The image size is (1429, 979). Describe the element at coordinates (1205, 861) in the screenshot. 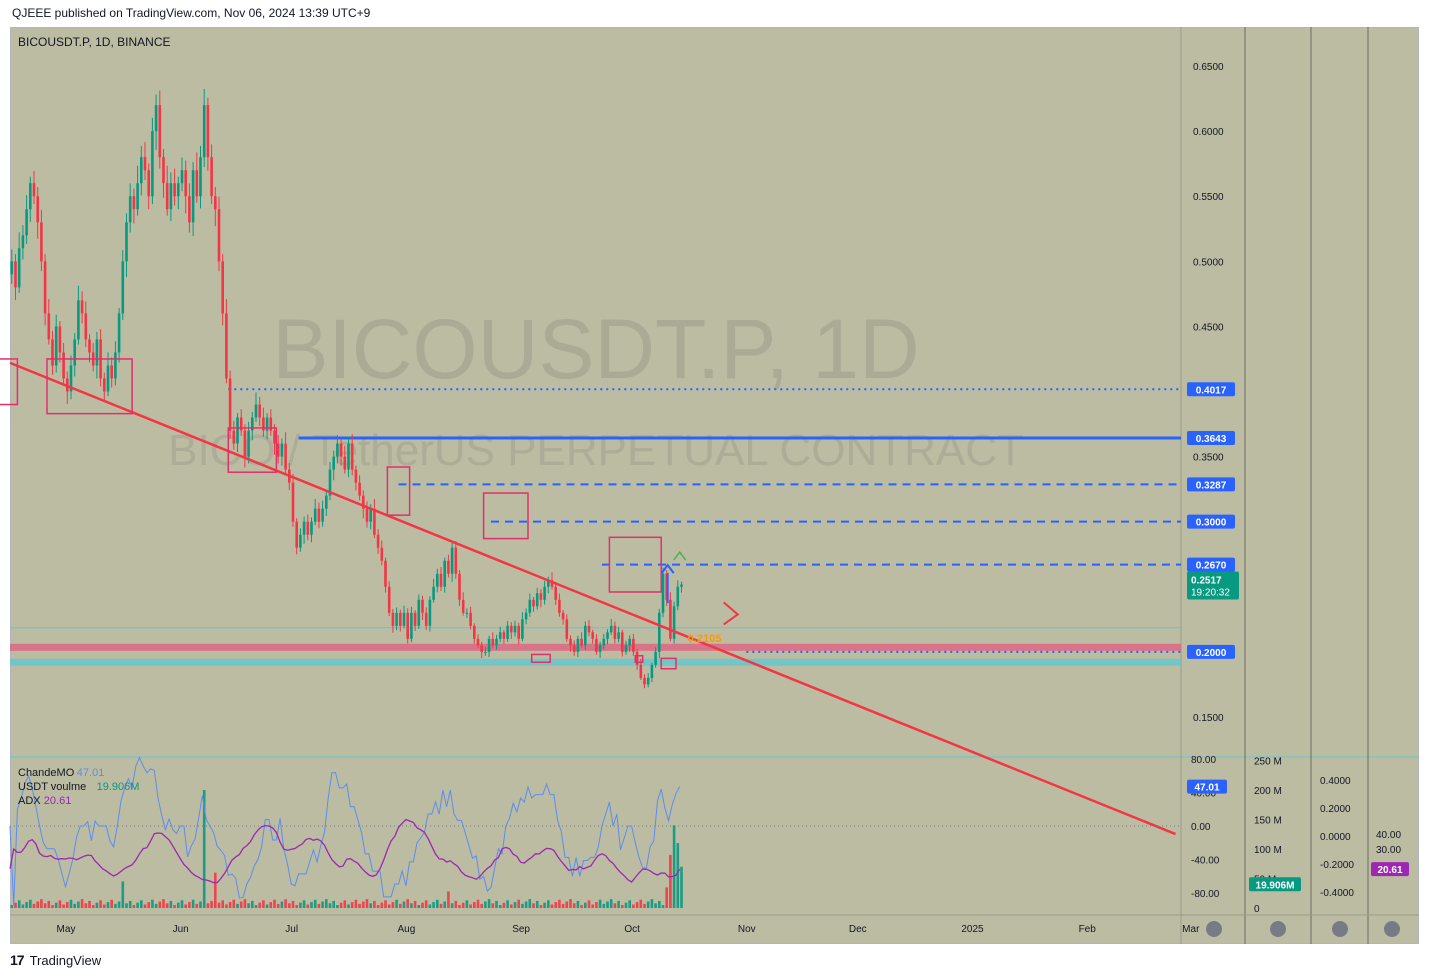

I see `cmo-tick-label: -40.00` at that location.